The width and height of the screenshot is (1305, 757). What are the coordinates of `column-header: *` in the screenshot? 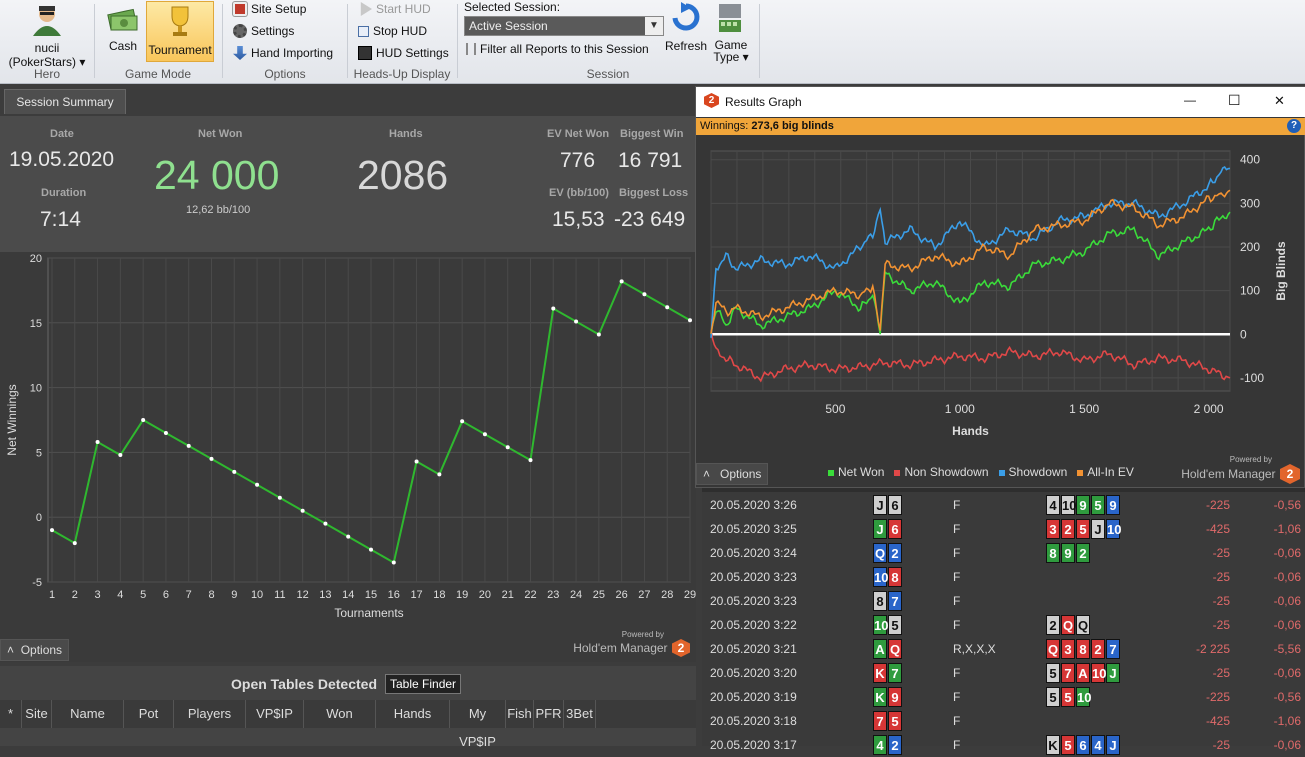 It's located at (11, 714).